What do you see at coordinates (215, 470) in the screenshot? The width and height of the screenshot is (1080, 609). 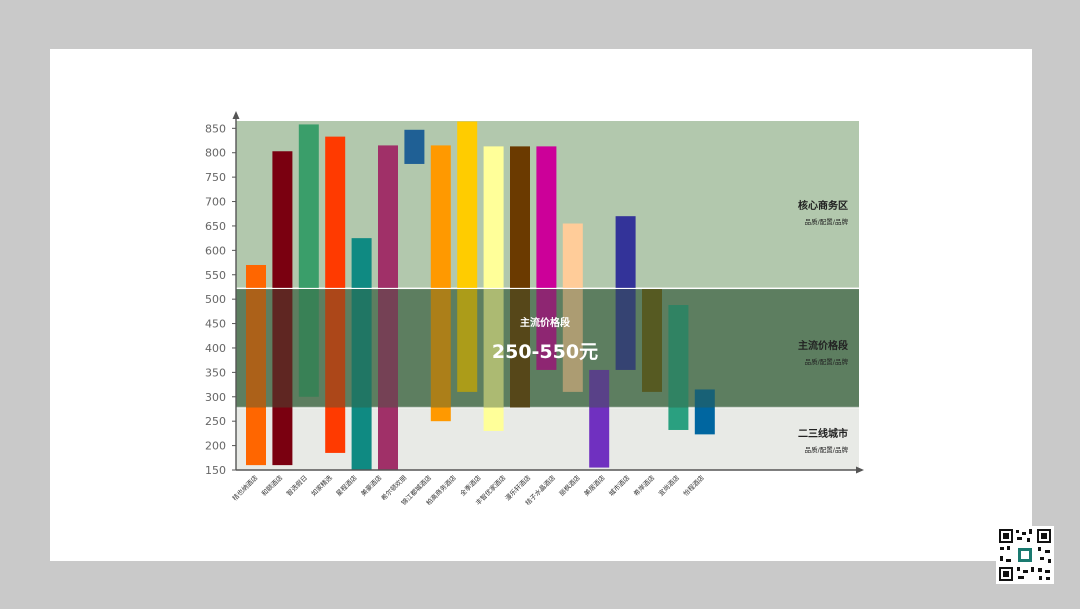 I see `y-tick-label: 150` at bounding box center [215, 470].